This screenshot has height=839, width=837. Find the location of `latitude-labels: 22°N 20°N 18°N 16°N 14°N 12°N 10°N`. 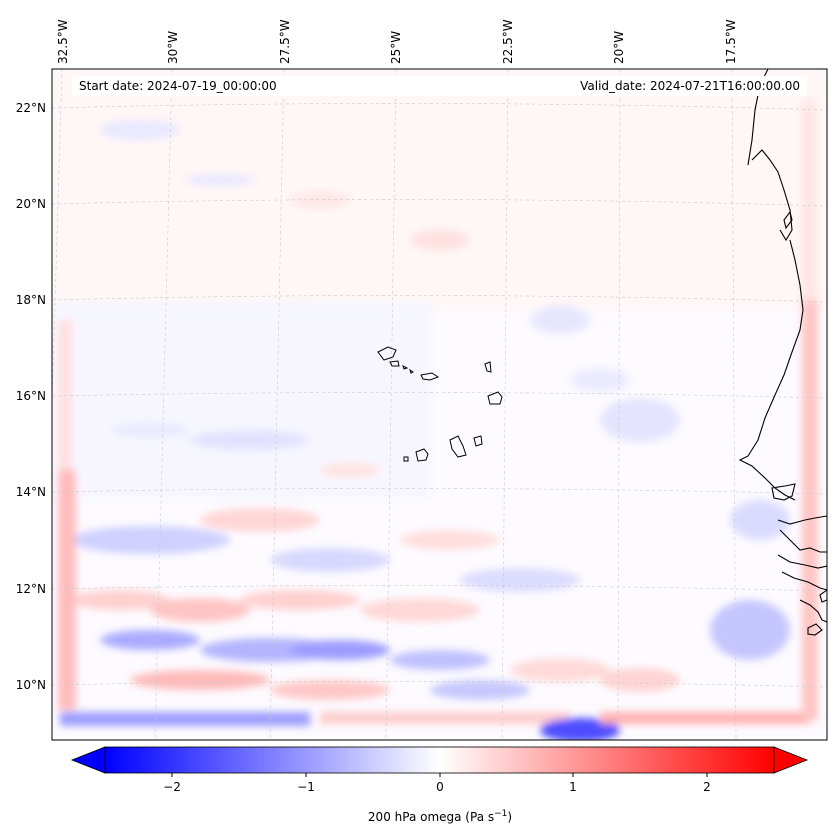

latitude-labels: 22°N 20°N 18°N 16°N 14°N 12°N 10°N is located at coordinates (31, 396).